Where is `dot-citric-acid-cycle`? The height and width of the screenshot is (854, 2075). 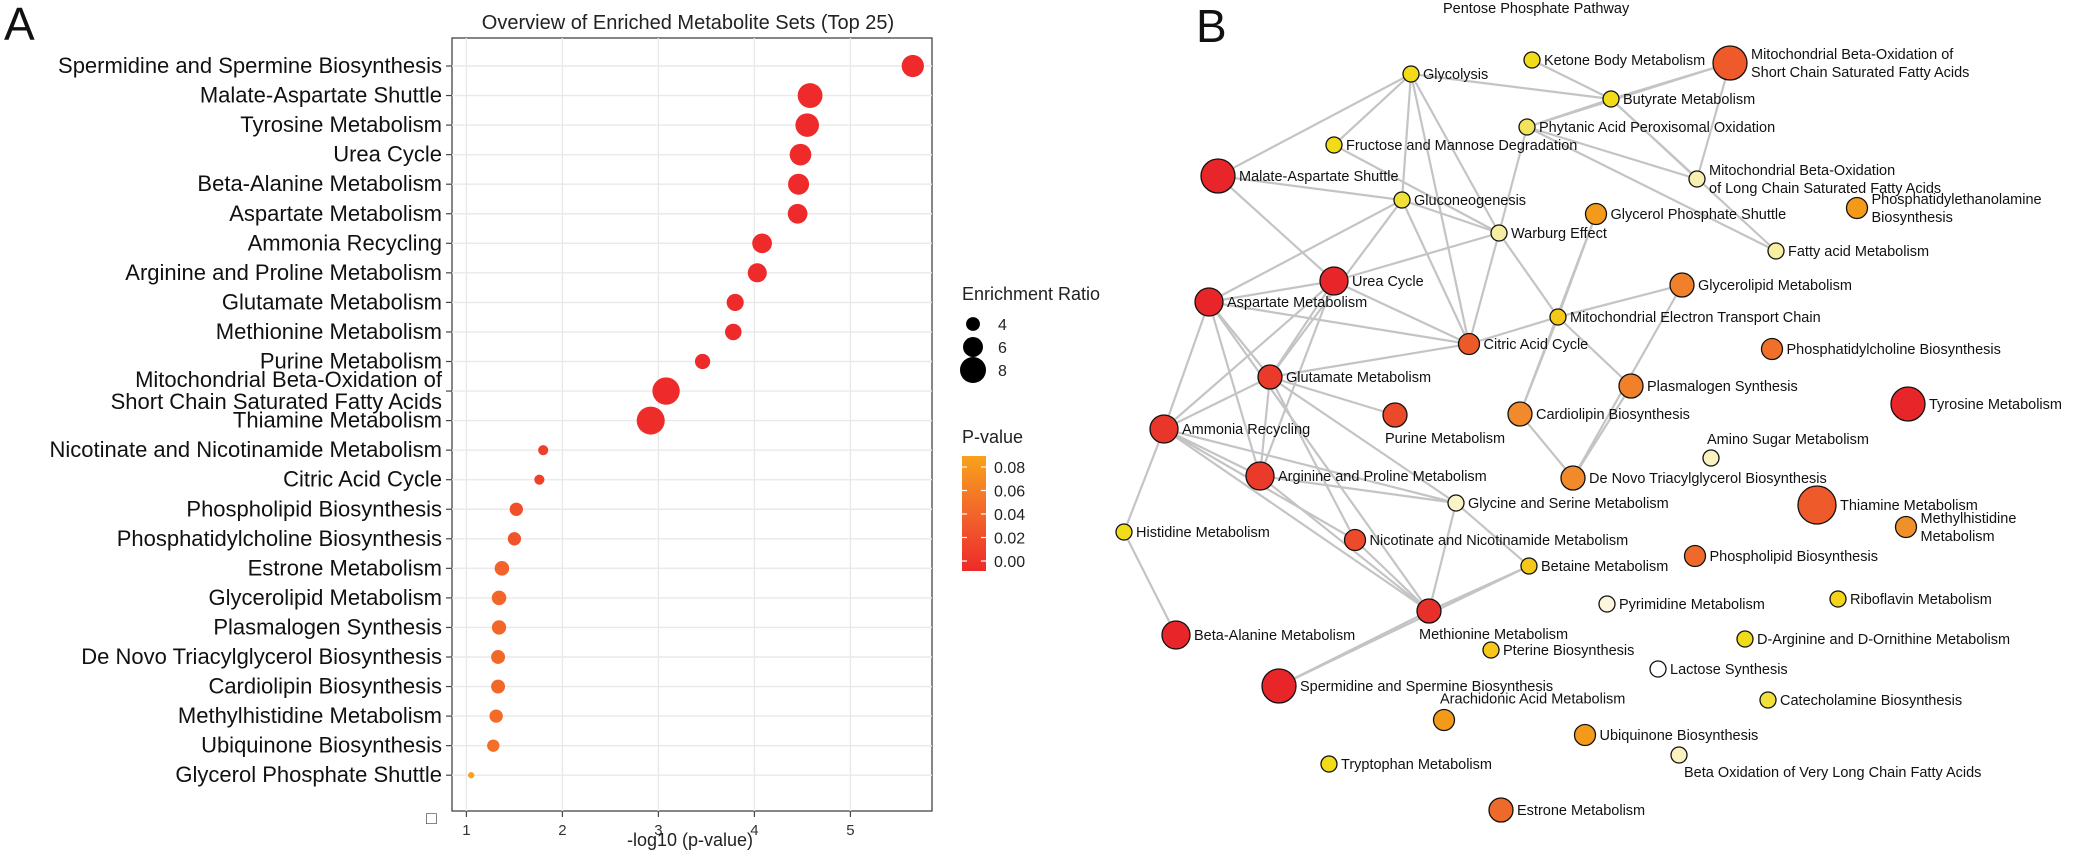 dot-citric-acid-cycle is located at coordinates (539, 479).